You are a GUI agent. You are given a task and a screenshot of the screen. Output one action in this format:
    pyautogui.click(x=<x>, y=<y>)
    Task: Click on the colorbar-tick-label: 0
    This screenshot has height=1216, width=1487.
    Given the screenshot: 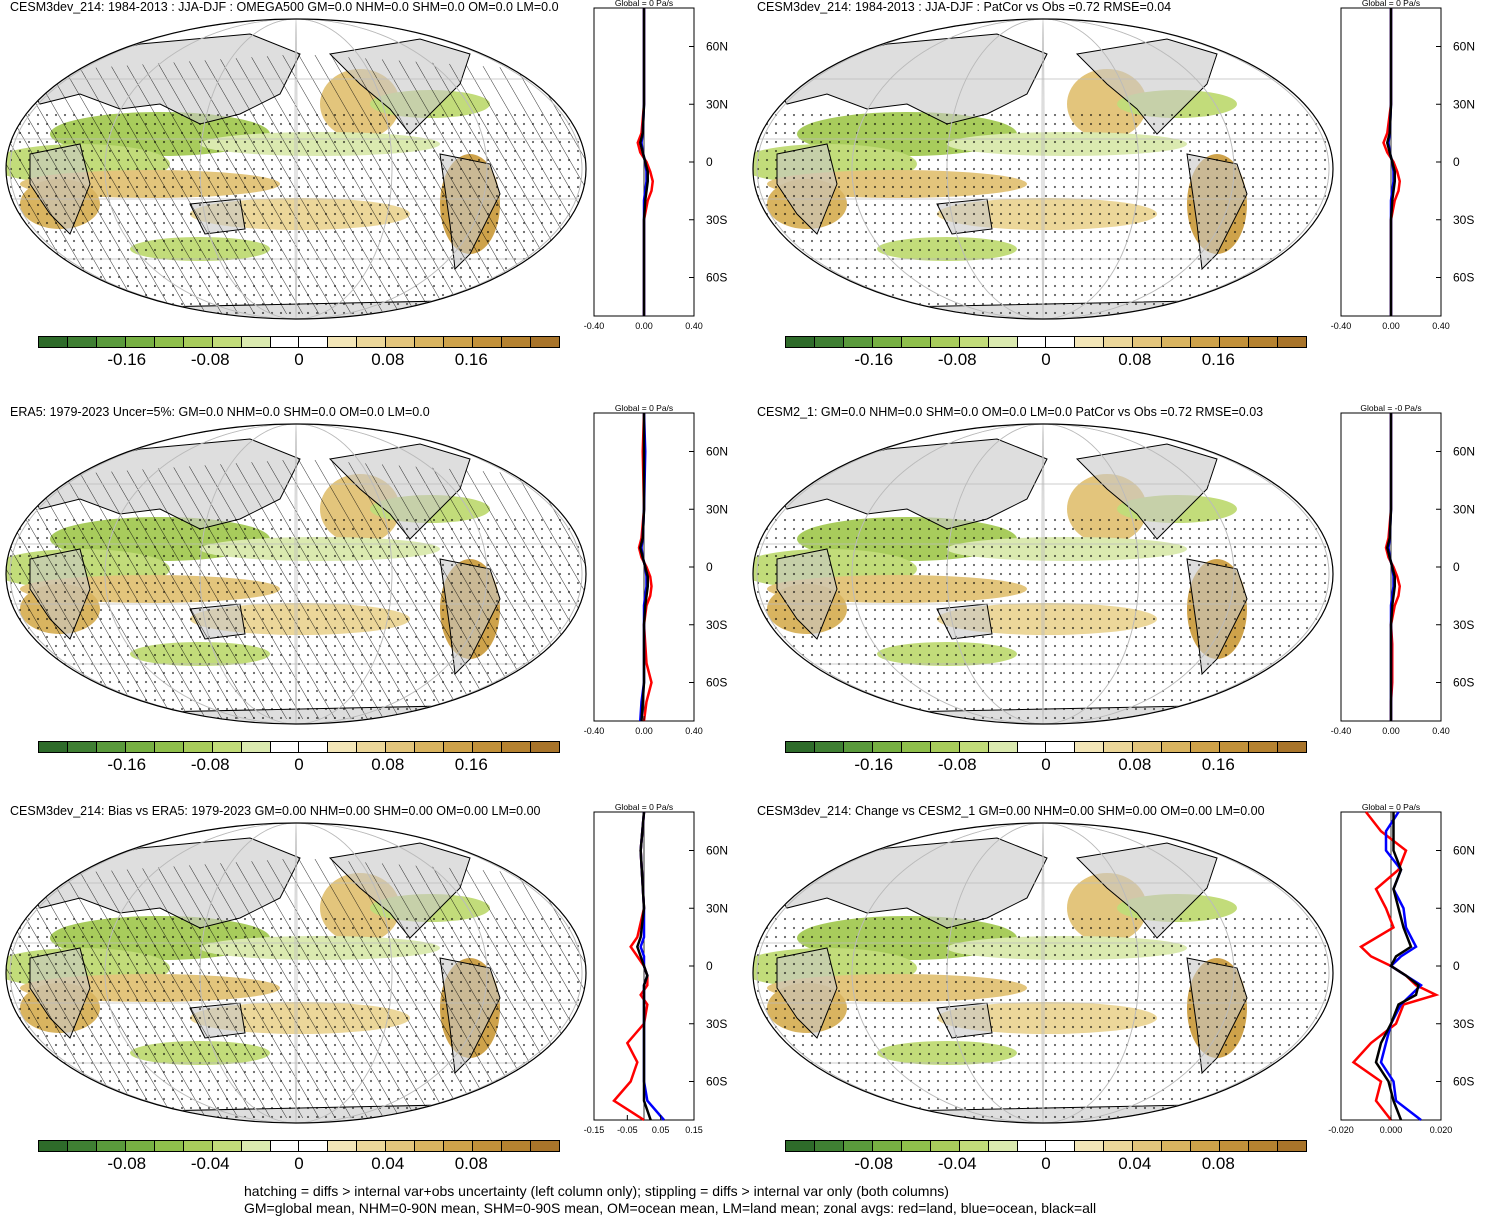 What is the action you would take?
    pyautogui.click(x=1046, y=1163)
    